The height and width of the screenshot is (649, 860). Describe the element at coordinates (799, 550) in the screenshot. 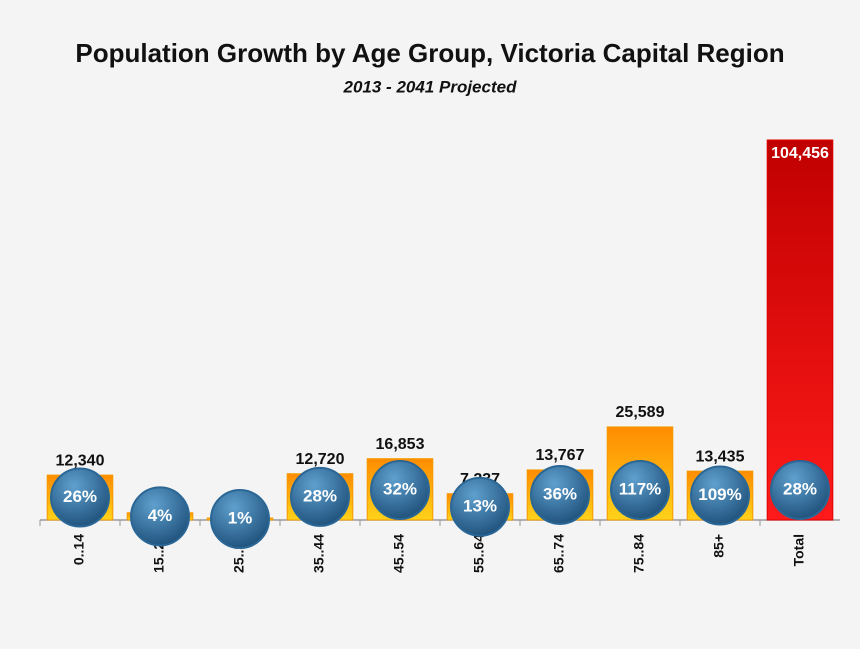

I see `x-tick-label: Total` at that location.